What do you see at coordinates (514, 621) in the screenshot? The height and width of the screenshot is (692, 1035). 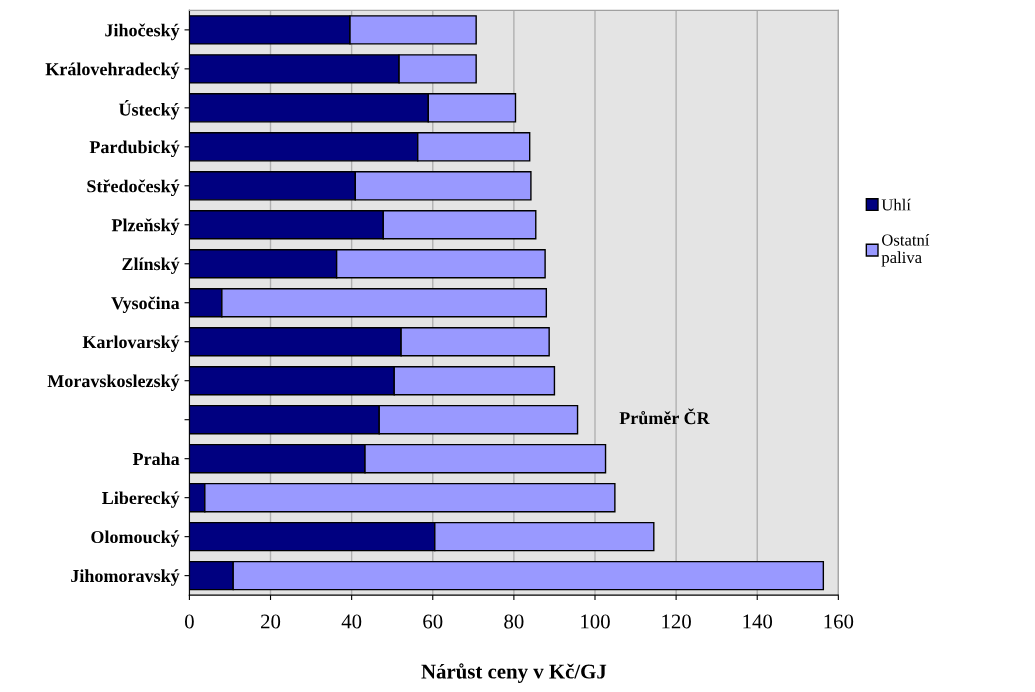 I see `x-tick-label: 80` at bounding box center [514, 621].